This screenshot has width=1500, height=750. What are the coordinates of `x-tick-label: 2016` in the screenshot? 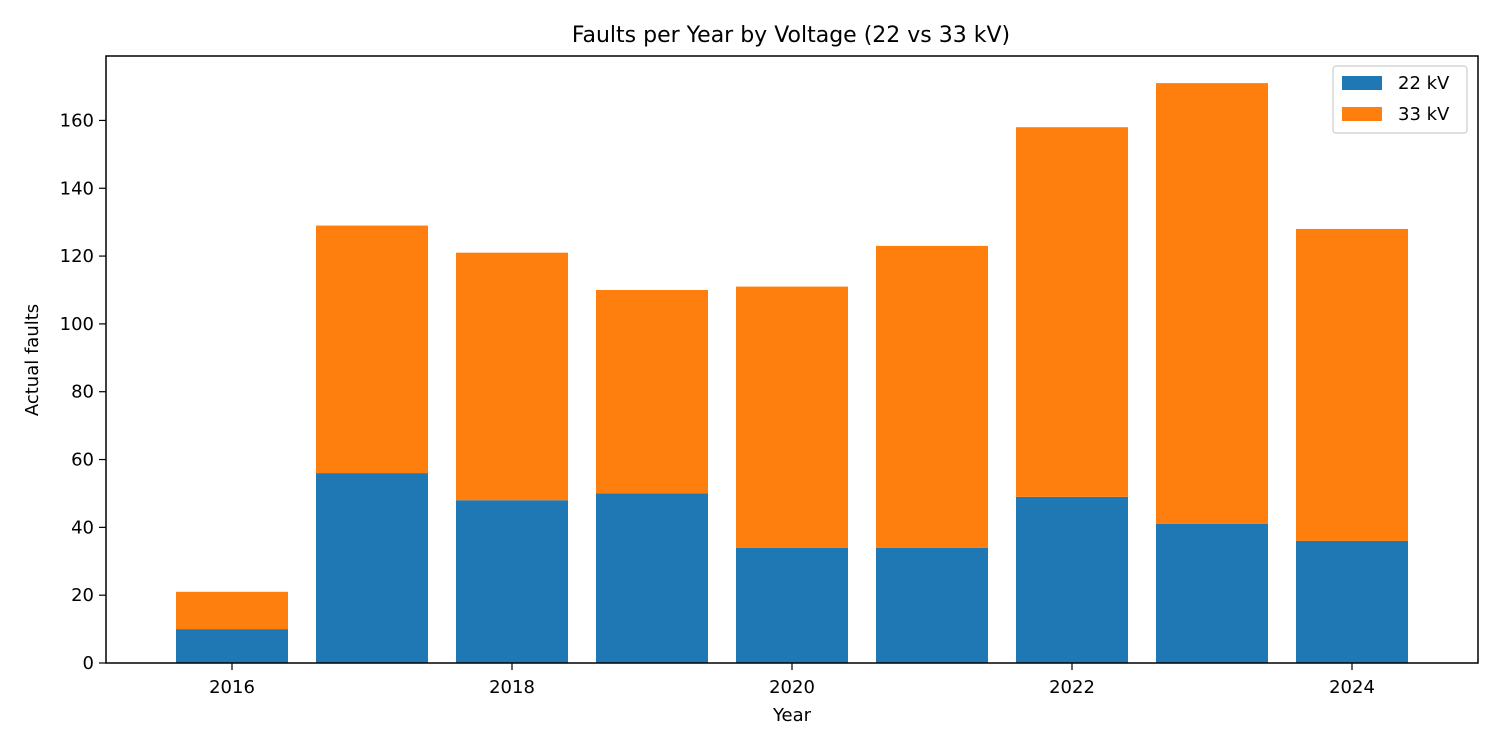 It's located at (232, 687).